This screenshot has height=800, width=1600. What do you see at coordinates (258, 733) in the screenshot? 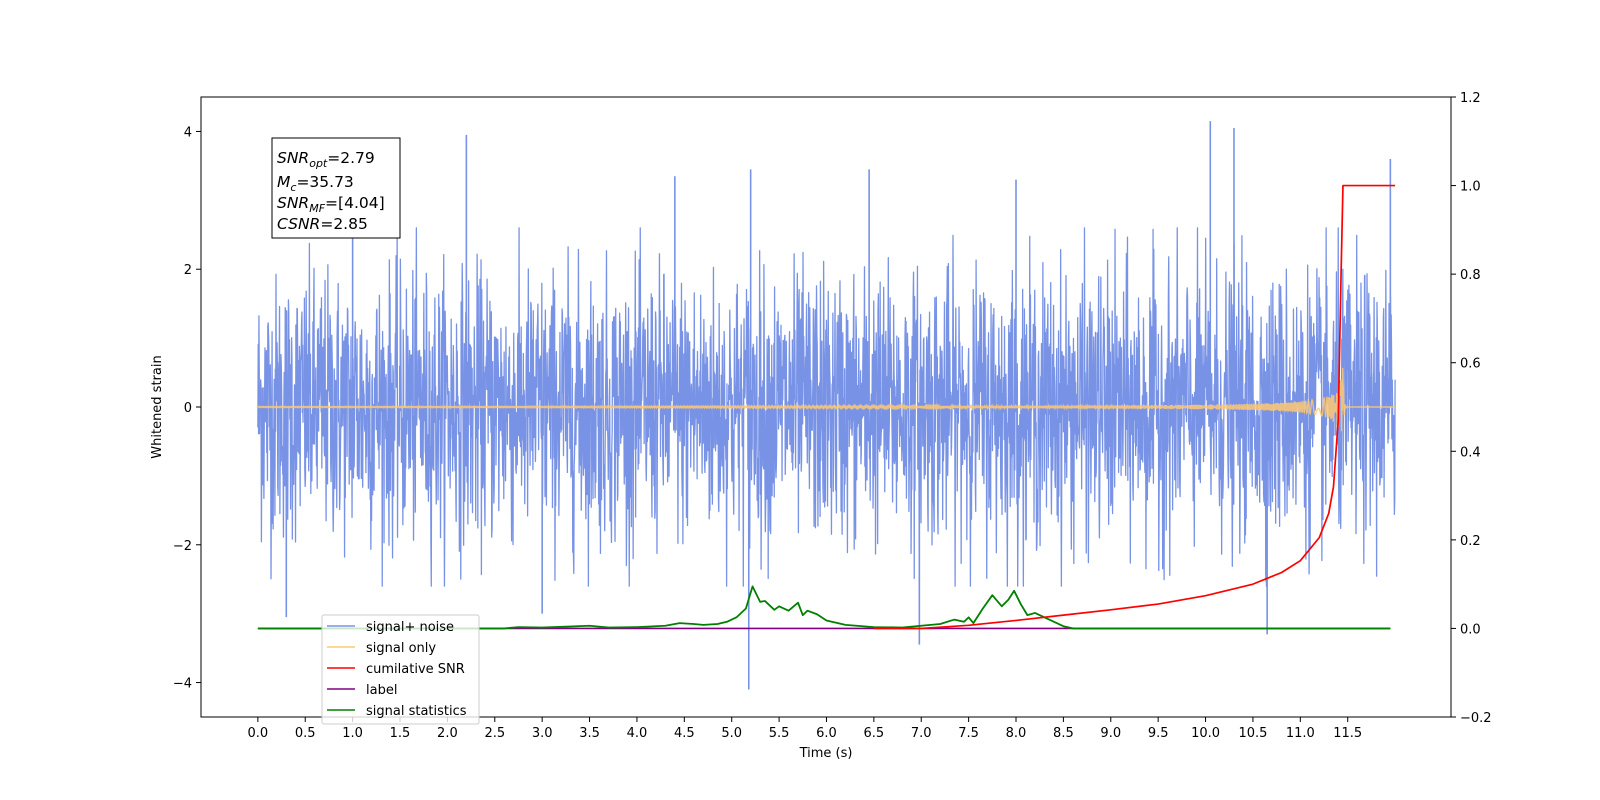
I see `x-tick-label: 0.0` at bounding box center [258, 733].